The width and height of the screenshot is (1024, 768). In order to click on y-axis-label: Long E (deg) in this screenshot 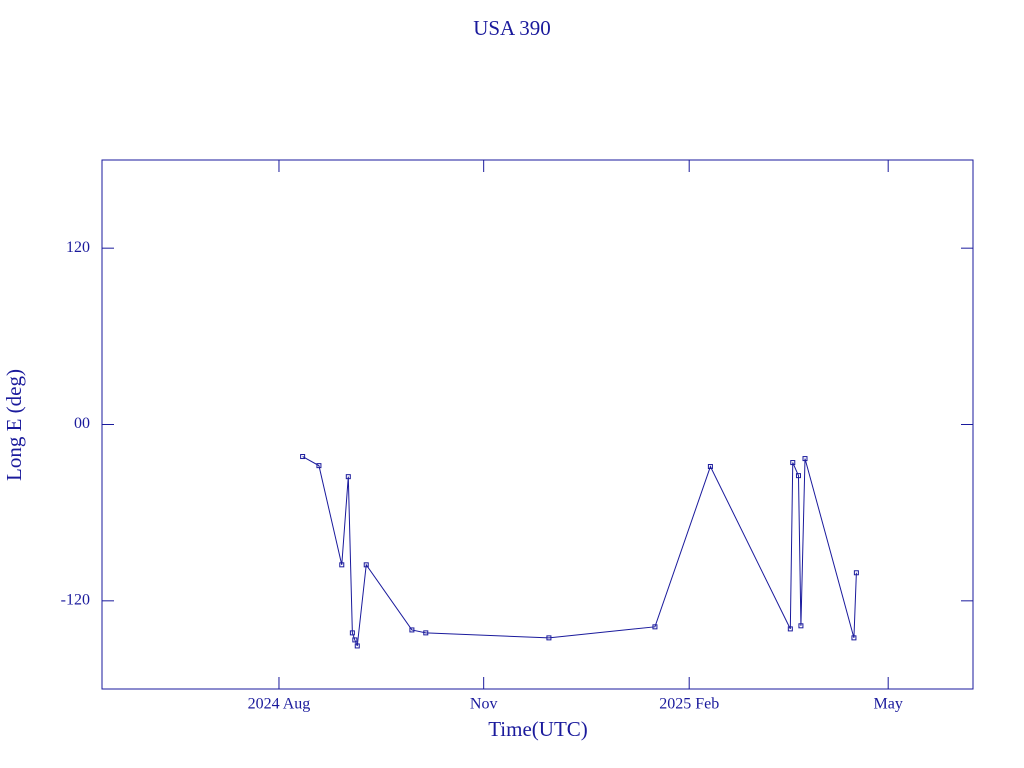, I will do `click(14, 425)`.